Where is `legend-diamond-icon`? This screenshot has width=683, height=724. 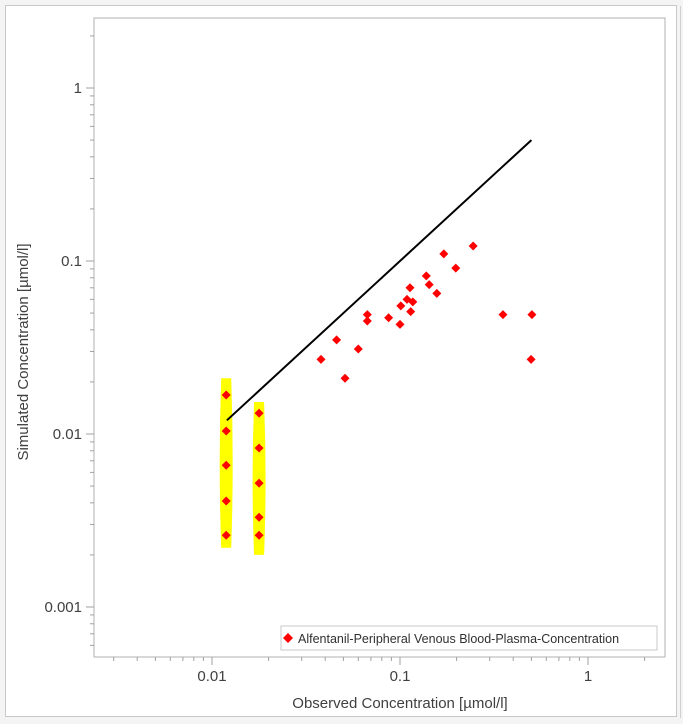 legend-diamond-icon is located at coordinates (288, 638).